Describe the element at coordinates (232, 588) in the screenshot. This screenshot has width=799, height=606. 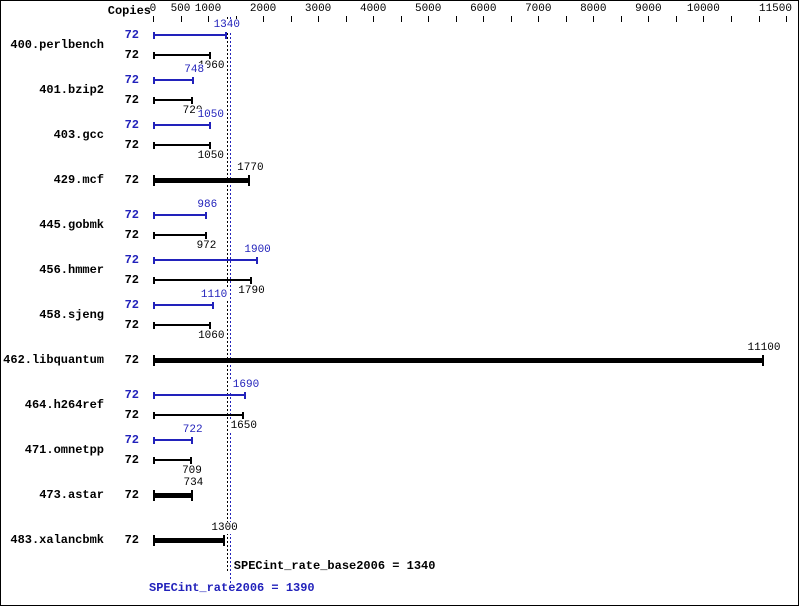
I see `peak-rate-summary-label: SPECint_rate2006 = 1390` at that location.